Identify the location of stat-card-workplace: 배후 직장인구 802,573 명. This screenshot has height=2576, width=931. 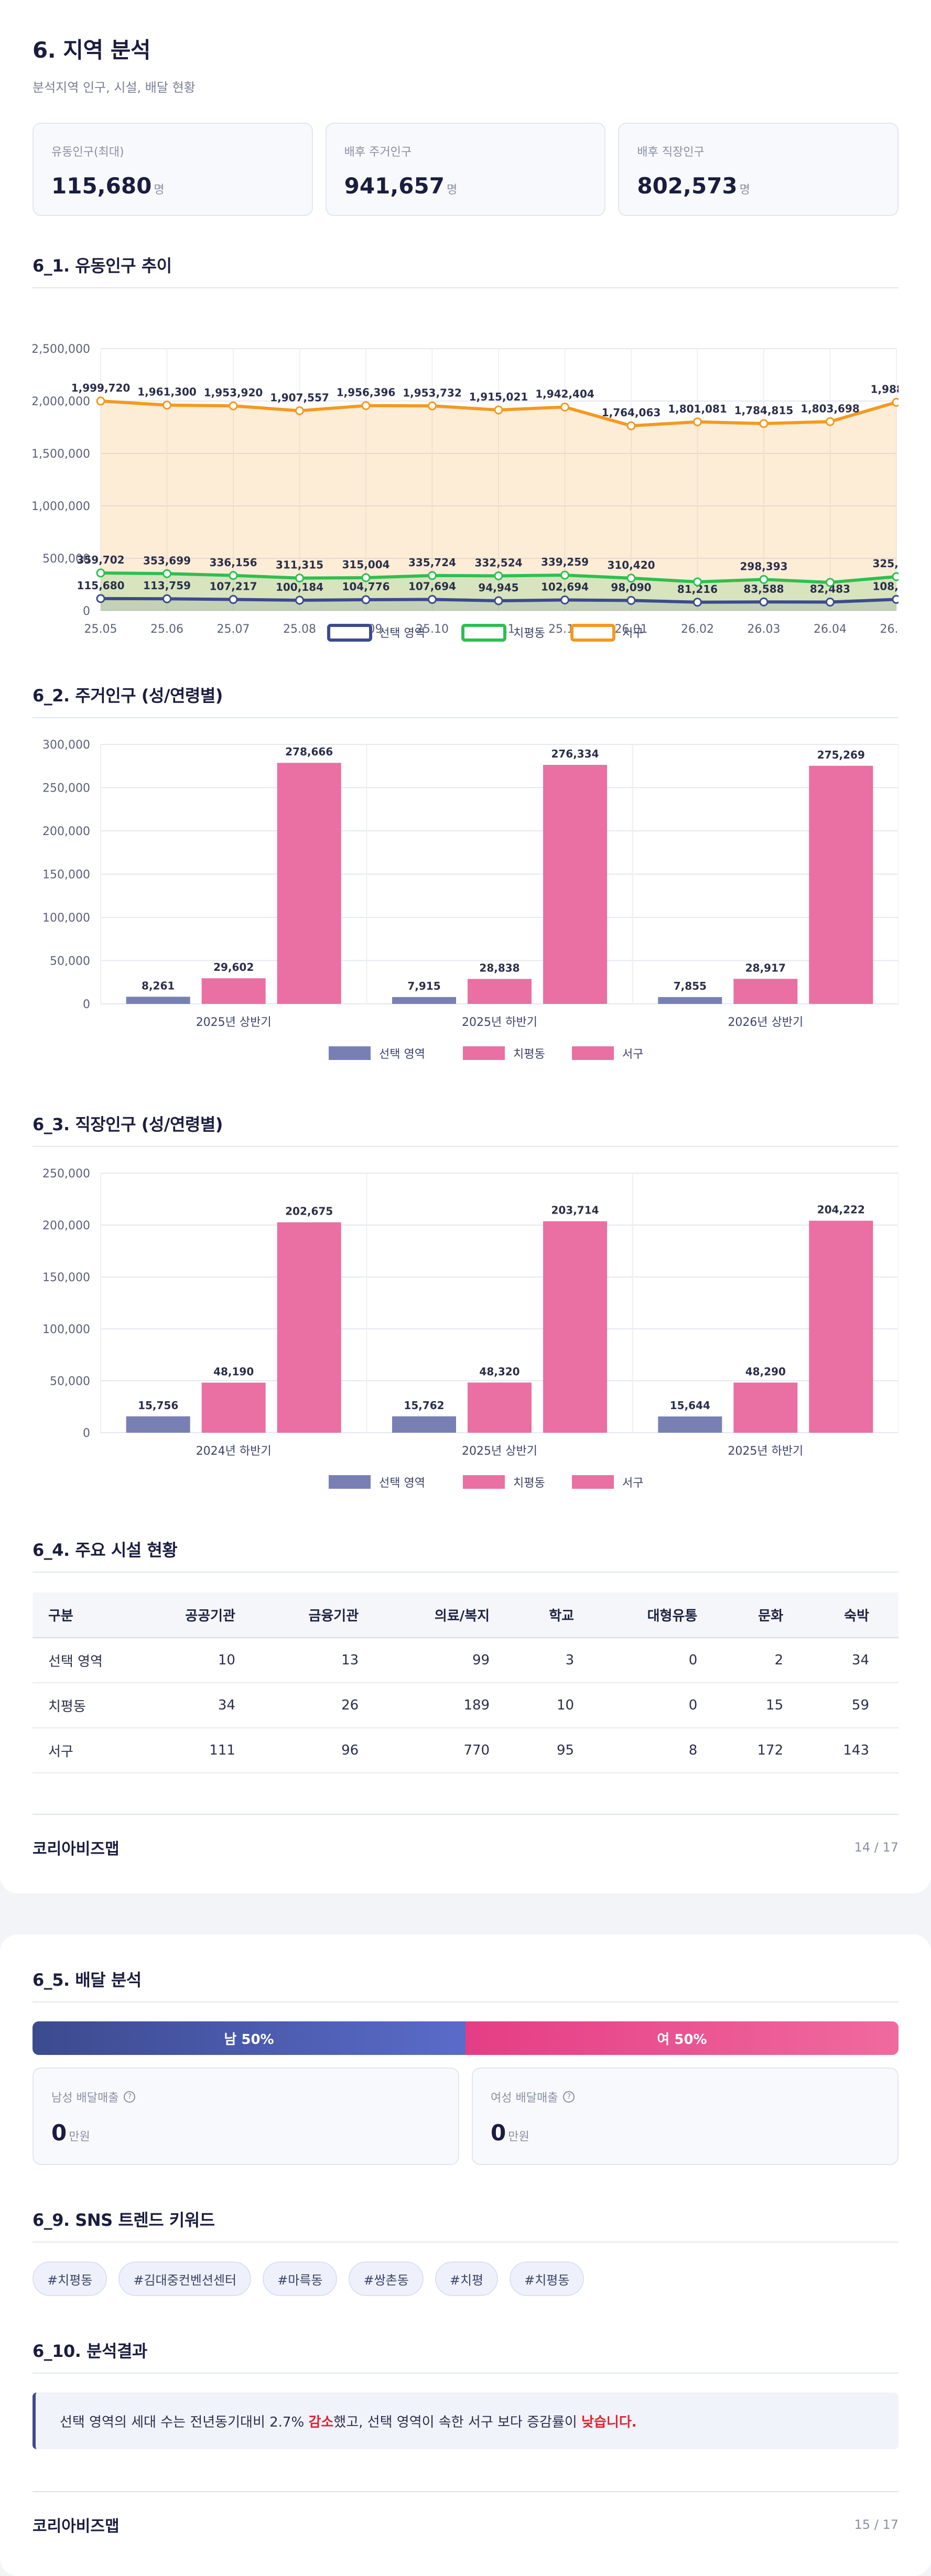
(758, 169).